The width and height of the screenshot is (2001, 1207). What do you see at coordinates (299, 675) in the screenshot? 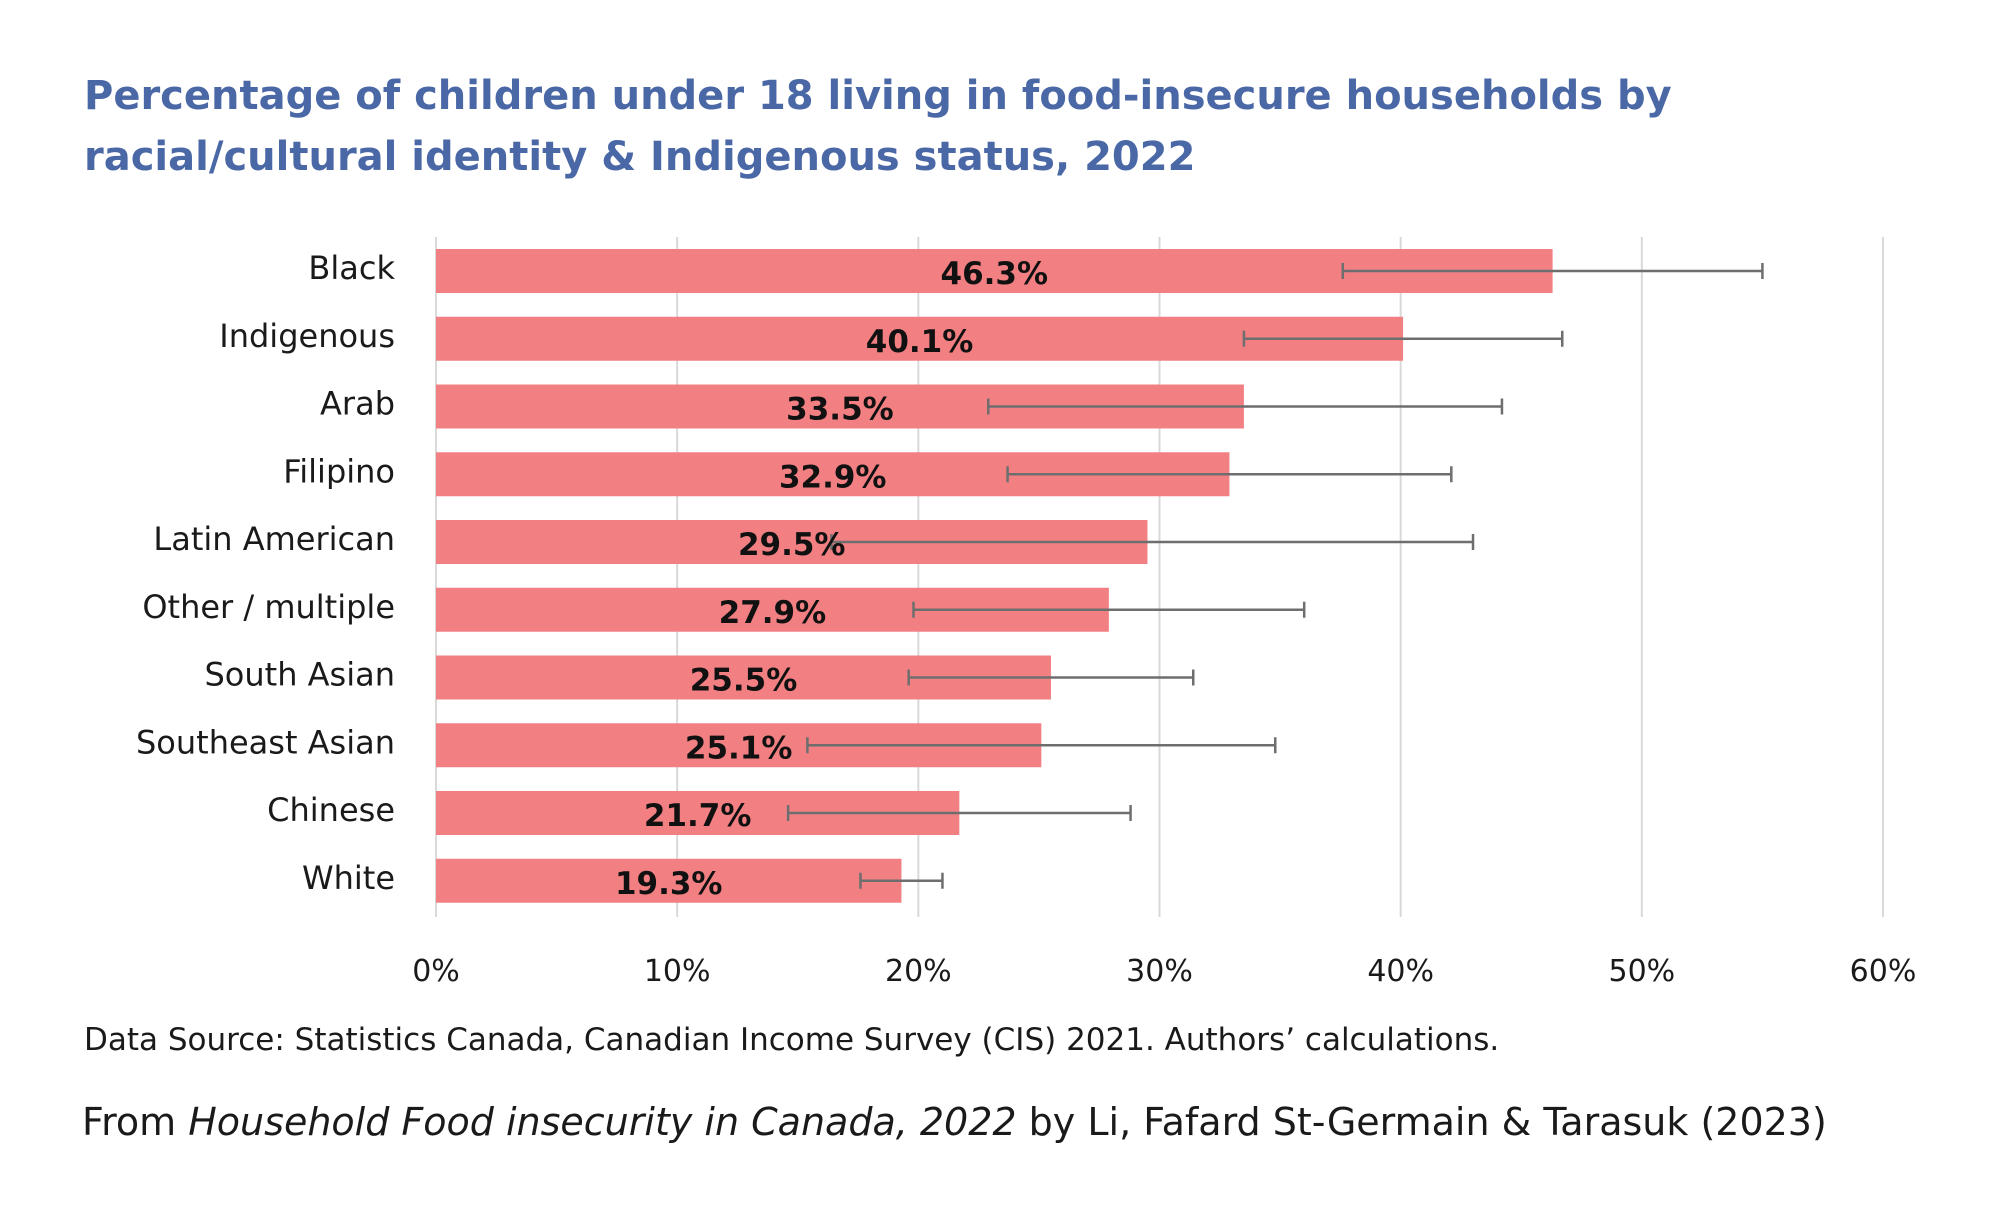
I see `category-label: South Asian` at bounding box center [299, 675].